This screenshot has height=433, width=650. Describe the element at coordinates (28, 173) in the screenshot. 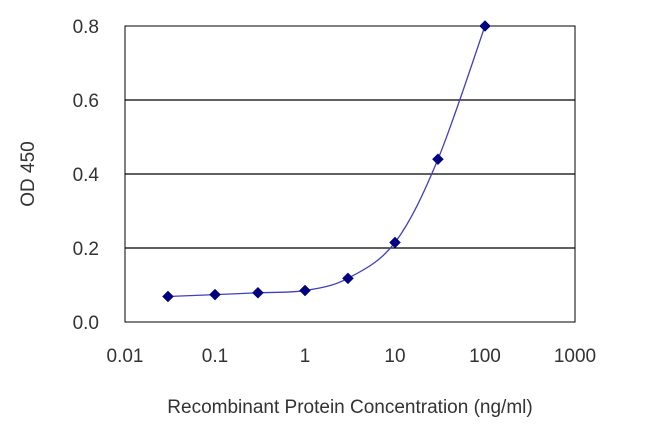

I see `y-axis-title: OD 450` at that location.